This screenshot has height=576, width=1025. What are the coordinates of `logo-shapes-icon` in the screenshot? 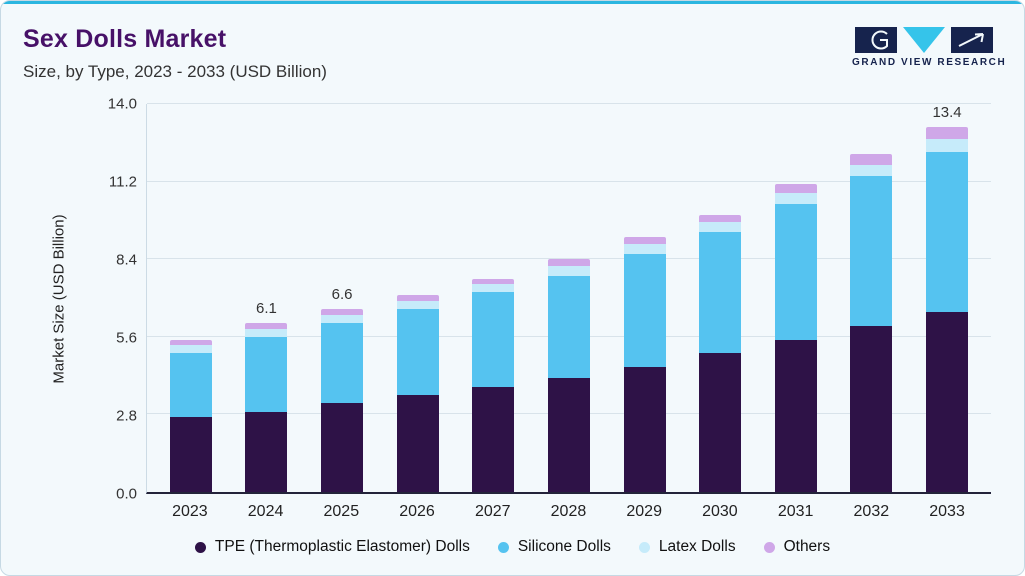 It's located at (924, 40).